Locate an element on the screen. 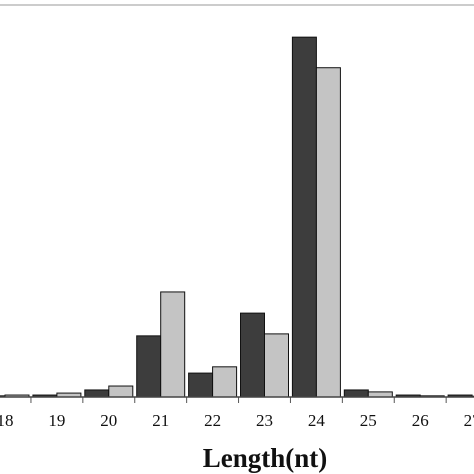 The height and width of the screenshot is (474, 474). x-tick-label: 20 is located at coordinates (108, 420).